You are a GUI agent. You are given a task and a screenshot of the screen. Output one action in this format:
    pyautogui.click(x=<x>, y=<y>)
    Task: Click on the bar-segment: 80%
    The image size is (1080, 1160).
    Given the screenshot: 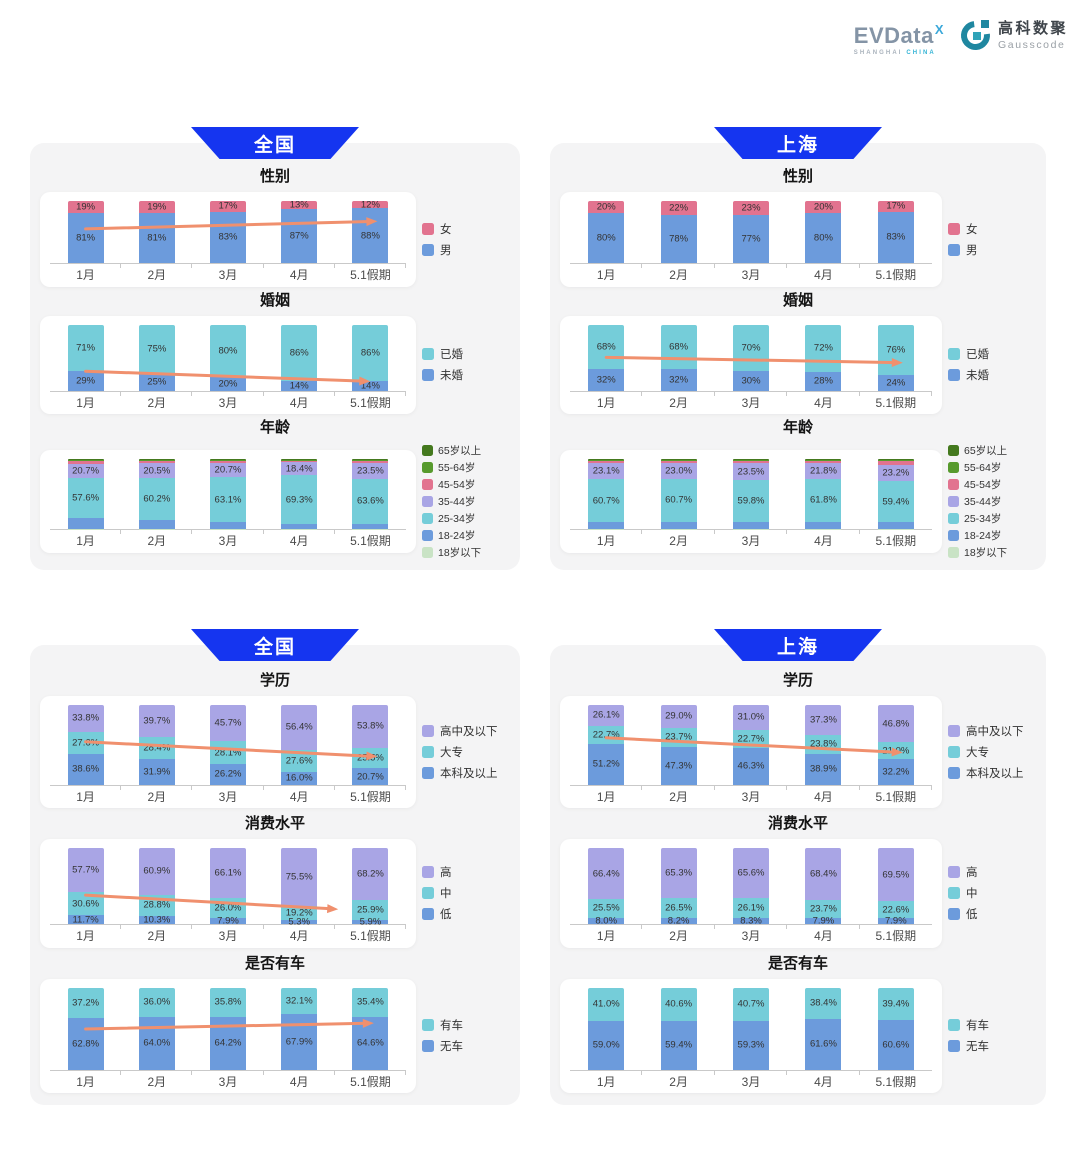 What is the action you would take?
    pyautogui.click(x=228, y=351)
    